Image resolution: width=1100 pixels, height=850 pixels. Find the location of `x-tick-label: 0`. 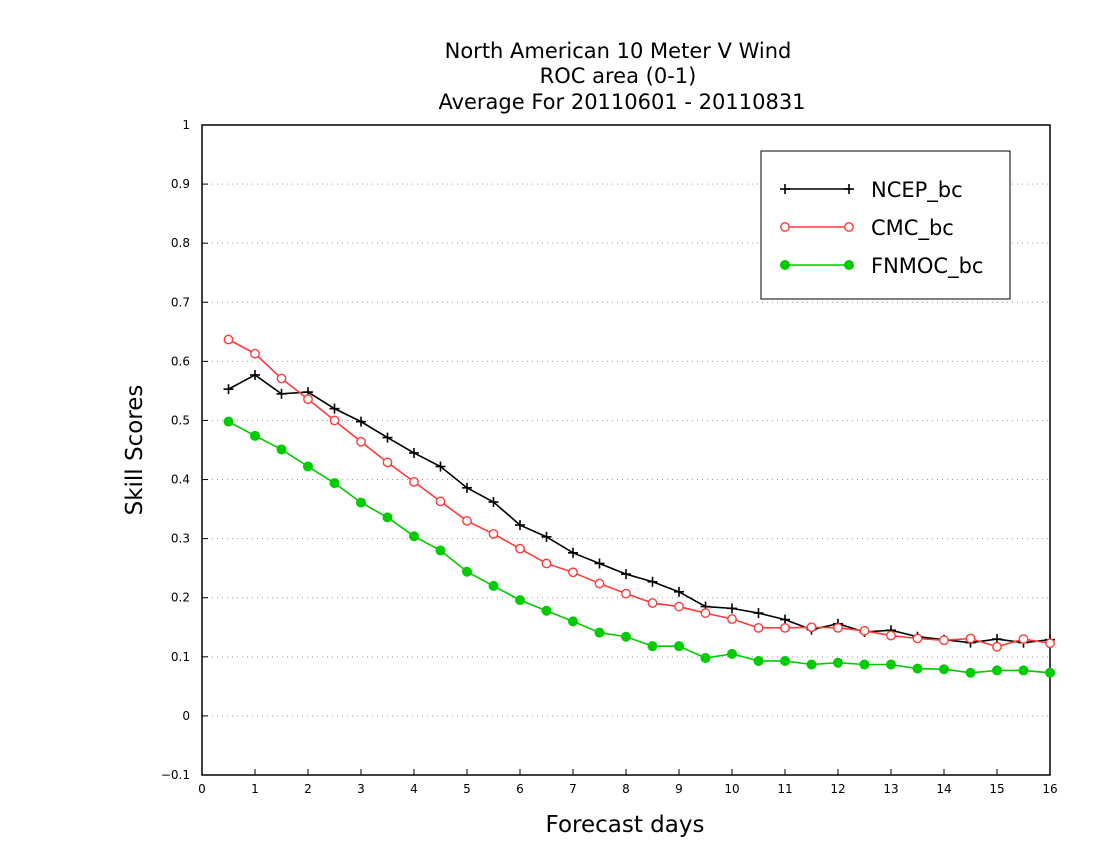

x-tick-label: 0 is located at coordinates (202, 789).